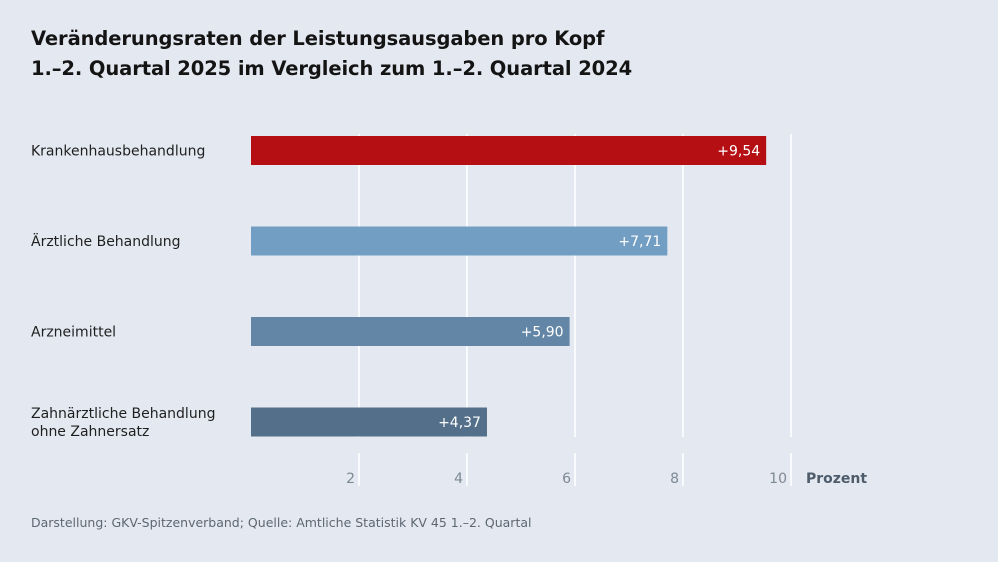  What do you see at coordinates (778, 479) in the screenshot?
I see `x-tick-label: 10` at bounding box center [778, 479].